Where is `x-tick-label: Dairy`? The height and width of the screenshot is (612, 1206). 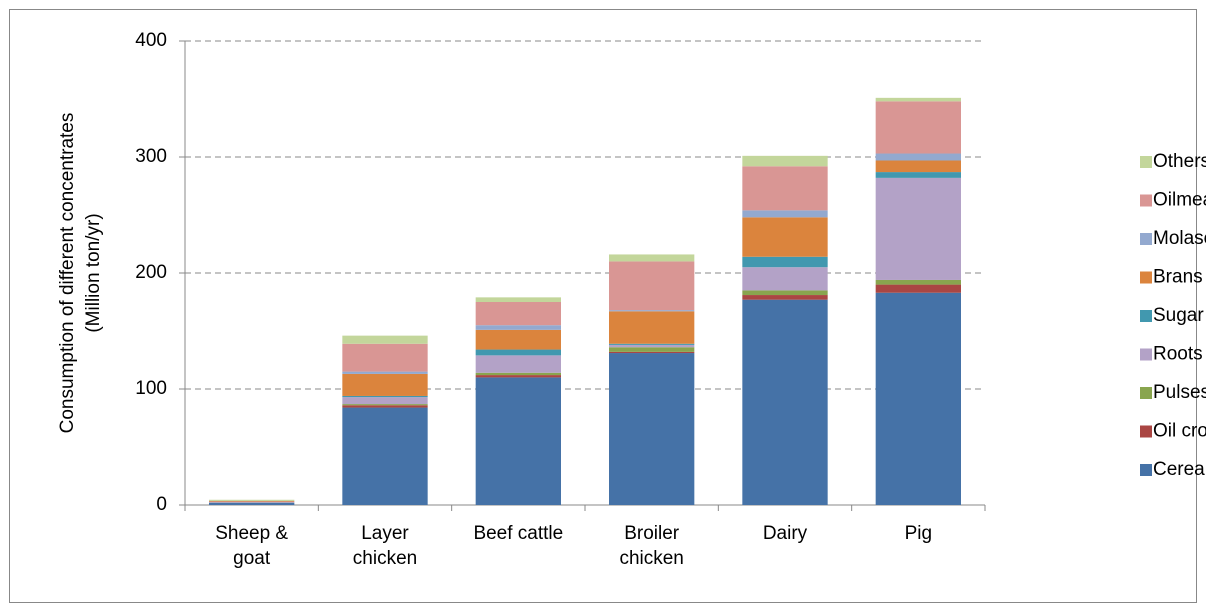
x-tick-label: Dairy is located at coordinates (785, 533).